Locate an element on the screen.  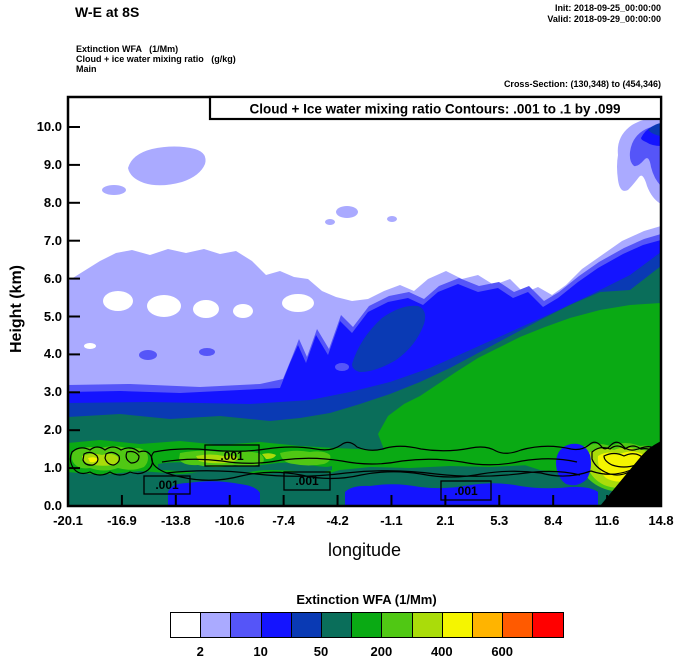
x-tick-label: -20.1 is located at coordinates (68, 520).